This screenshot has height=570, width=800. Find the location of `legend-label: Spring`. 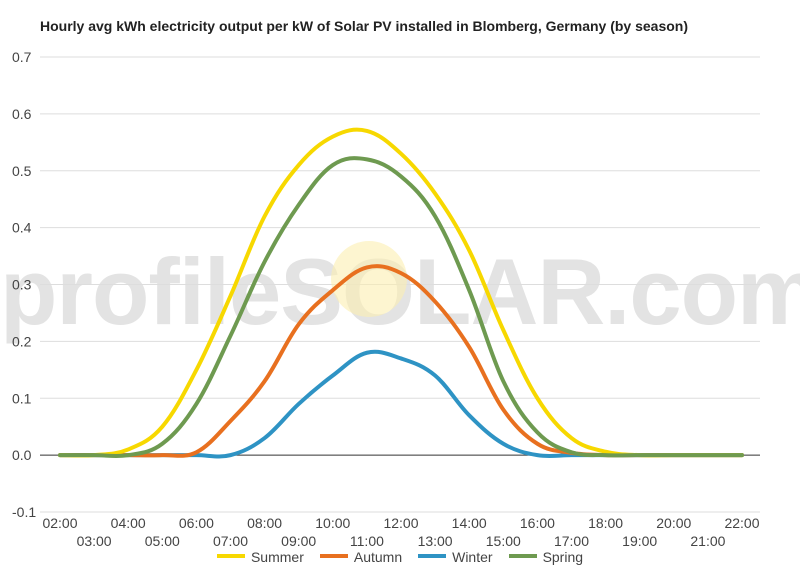

legend-label: Spring is located at coordinates (563, 557).